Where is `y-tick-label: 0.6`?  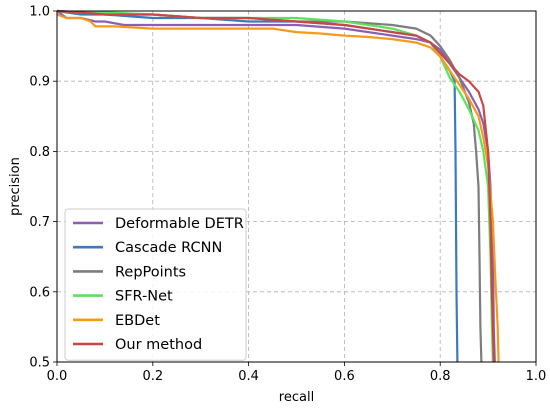 y-tick-label: 0.6 is located at coordinates (39, 292).